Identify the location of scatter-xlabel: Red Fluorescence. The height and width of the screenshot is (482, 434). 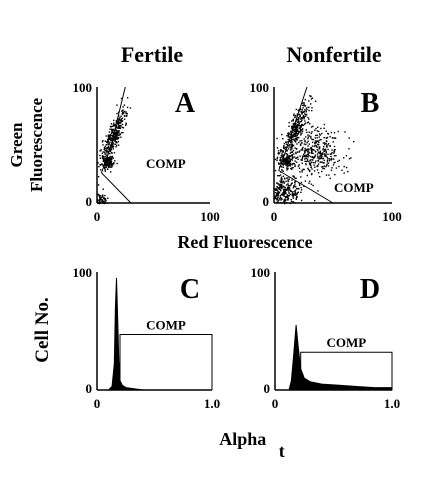
(244, 242).